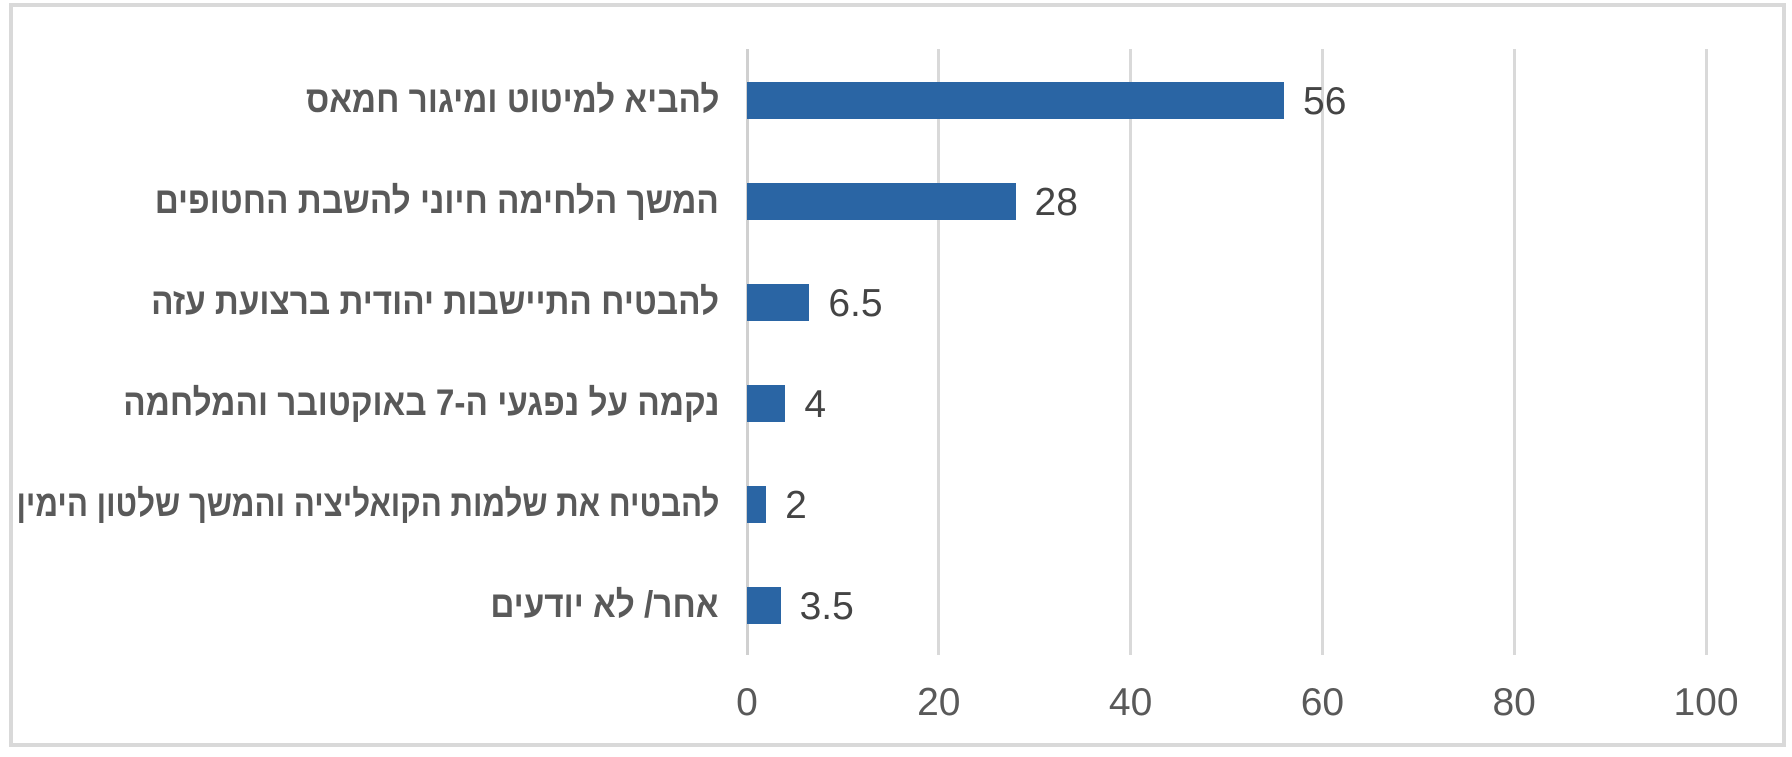  What do you see at coordinates (512, 99) in the screenshot?
I see `category-label-text: להביא למיטוט ומיגור חמאס` at bounding box center [512, 99].